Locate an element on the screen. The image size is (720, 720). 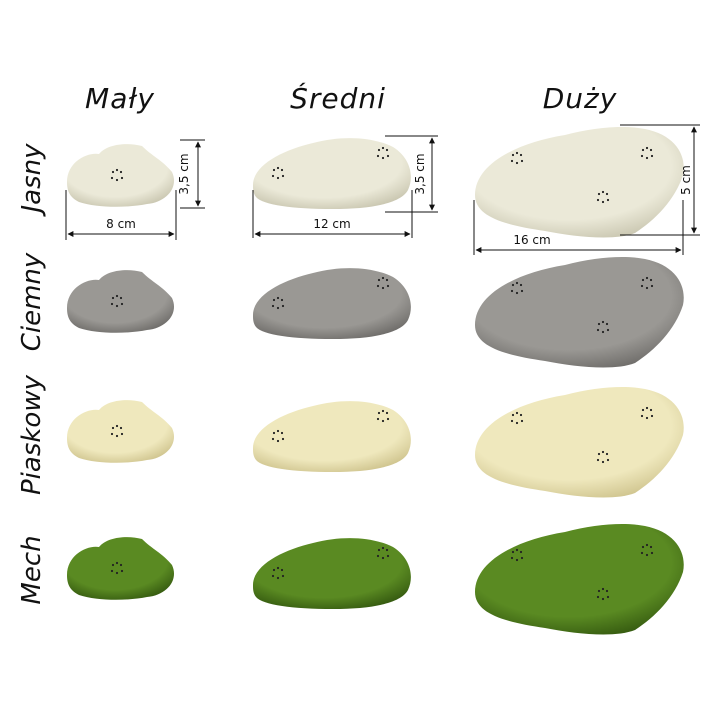
stone-mech-small is located at coordinates (121, 568).